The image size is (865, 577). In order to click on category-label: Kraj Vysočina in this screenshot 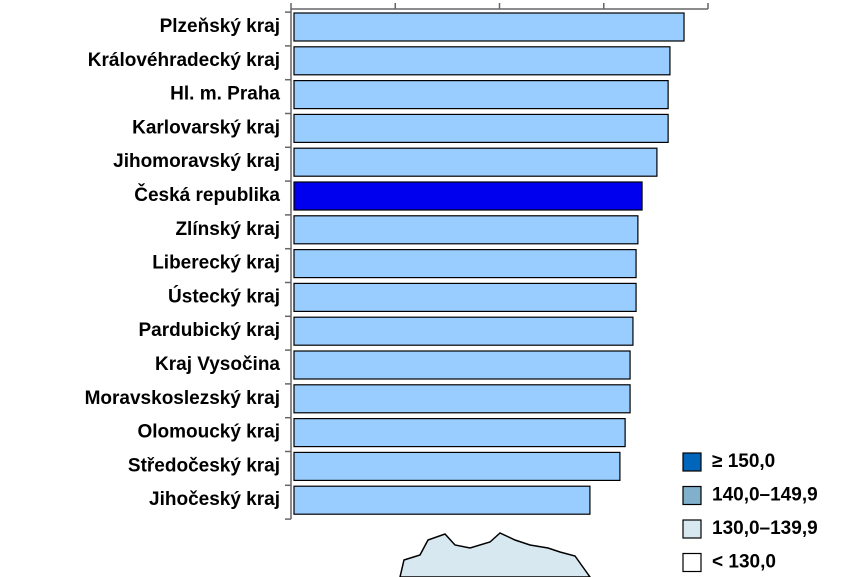, I will do `click(217, 364)`.